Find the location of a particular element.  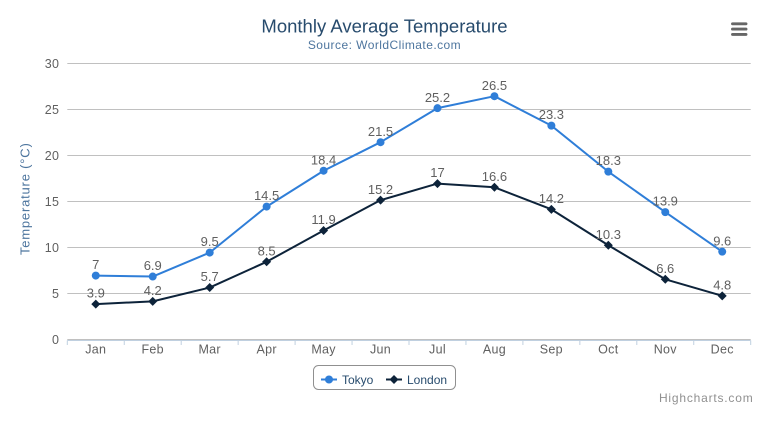

svg-text: 5 is located at coordinates (55, 294).